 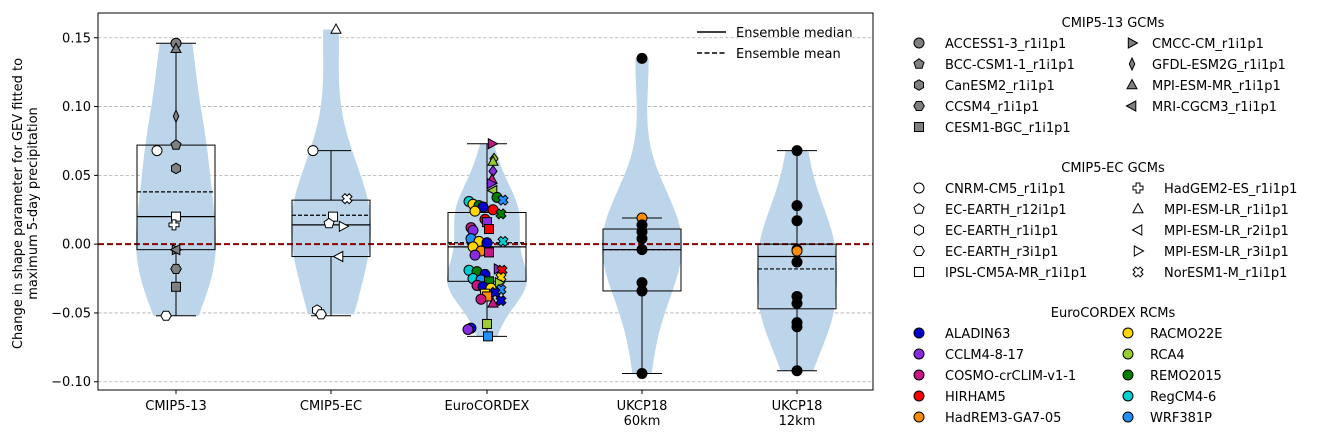 I want to click on legend-marker-shape, so click(x=1138, y=272).